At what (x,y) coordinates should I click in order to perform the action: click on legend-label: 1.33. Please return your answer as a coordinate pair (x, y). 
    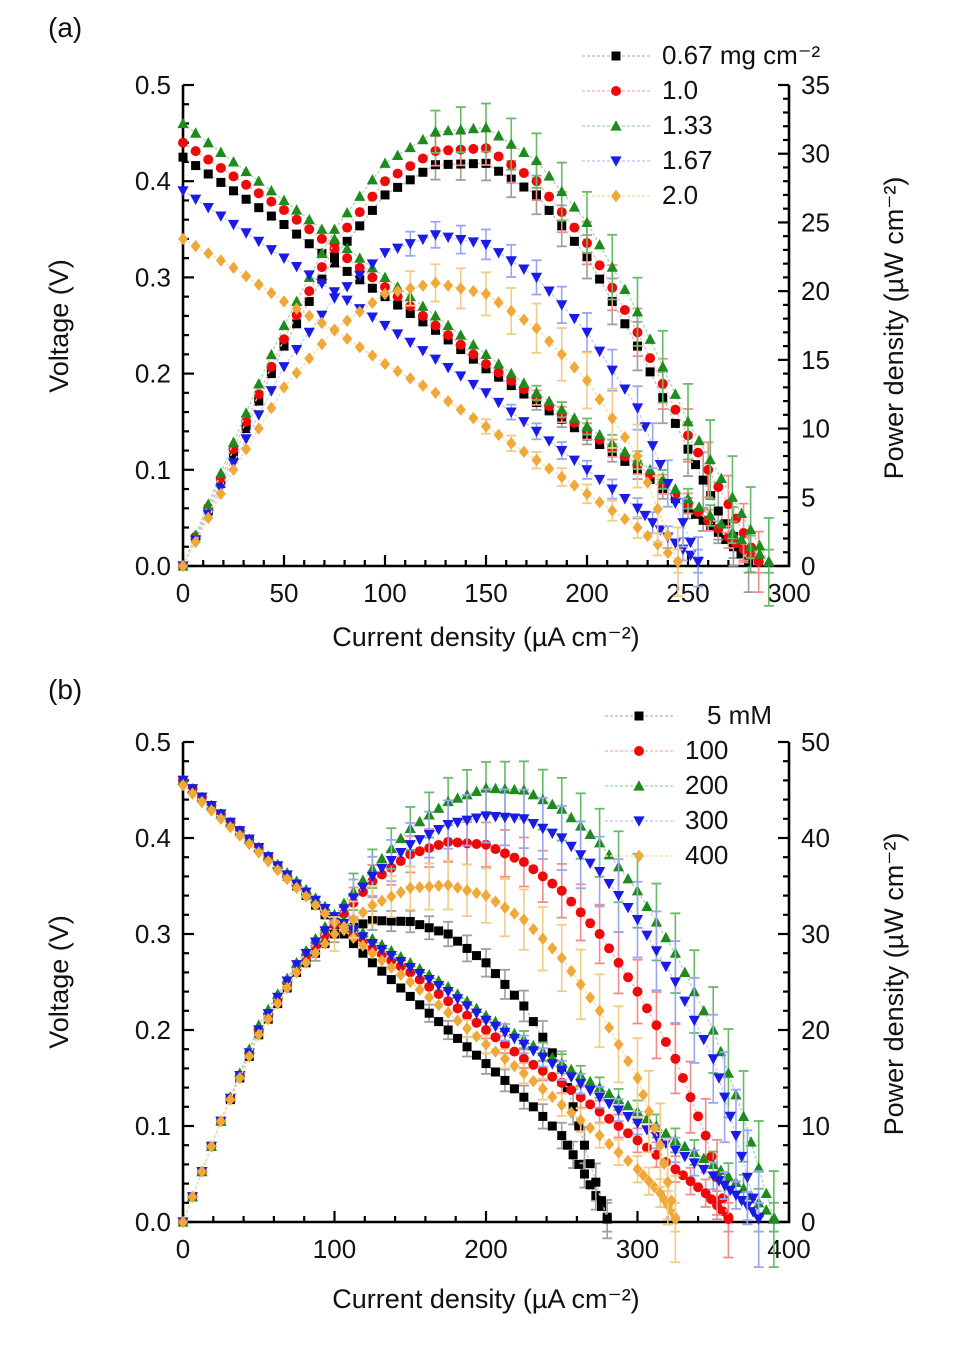
    Looking at the image, I should click on (687, 125).